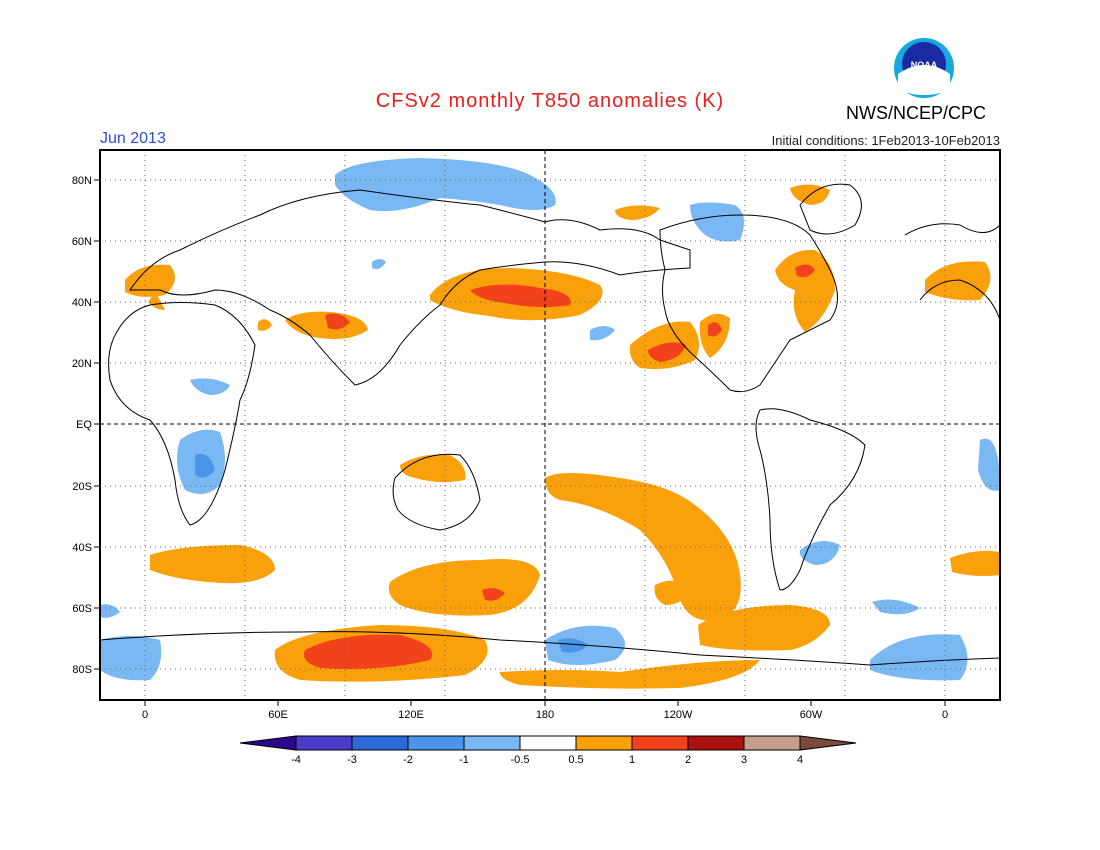  I want to click on colorbar-tick-label: -1, so click(464, 760).